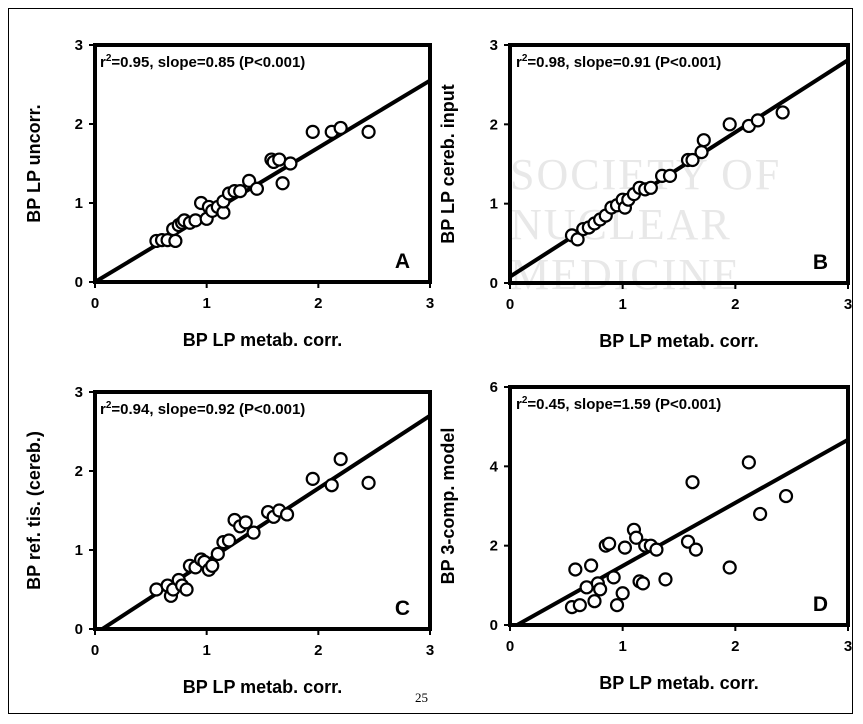 The image size is (863, 724). I want to click on y-axis-label: BP 3-comp. model, so click(448, 506).